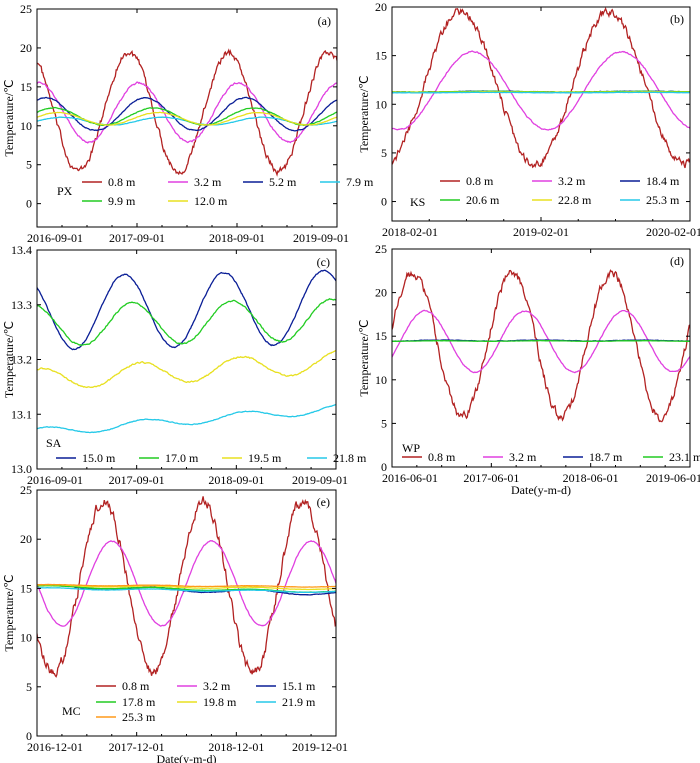 The height and width of the screenshot is (763, 700). What do you see at coordinates (54, 443) in the screenshot?
I see `site-label: SA` at bounding box center [54, 443].